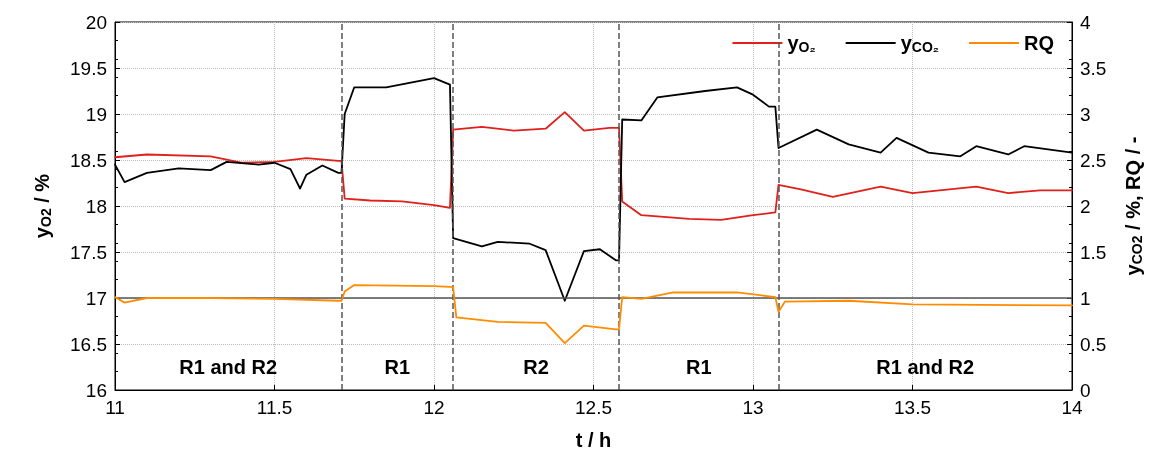 This screenshot has height=463, width=1159. What do you see at coordinates (536, 367) in the screenshot?
I see `annotation: R2` at bounding box center [536, 367].